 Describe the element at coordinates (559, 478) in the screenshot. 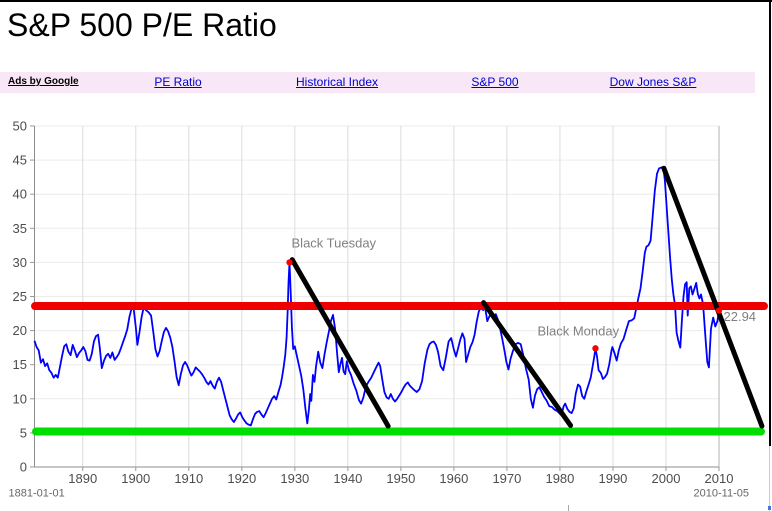

I see `x-axis-label: 1980` at that location.